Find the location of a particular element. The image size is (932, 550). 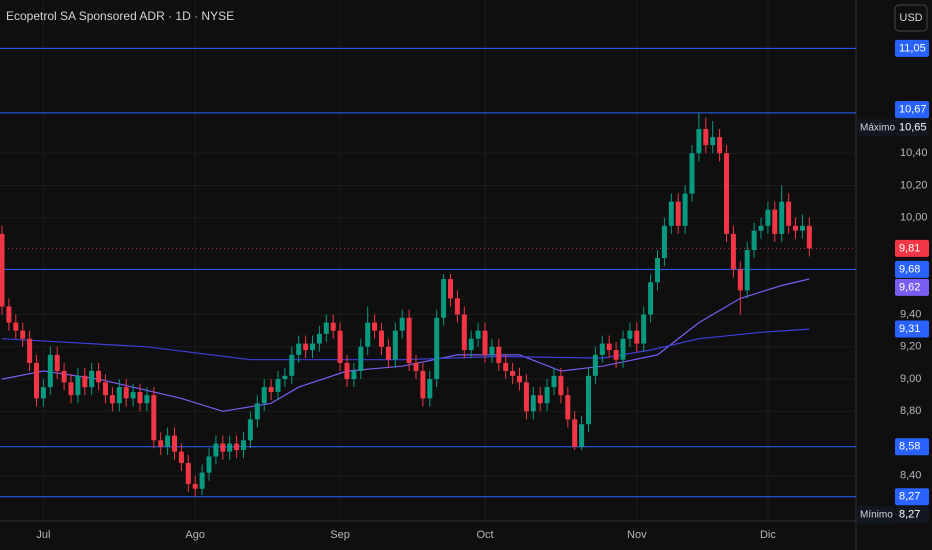

price-label: 8,27 is located at coordinates (909, 497).